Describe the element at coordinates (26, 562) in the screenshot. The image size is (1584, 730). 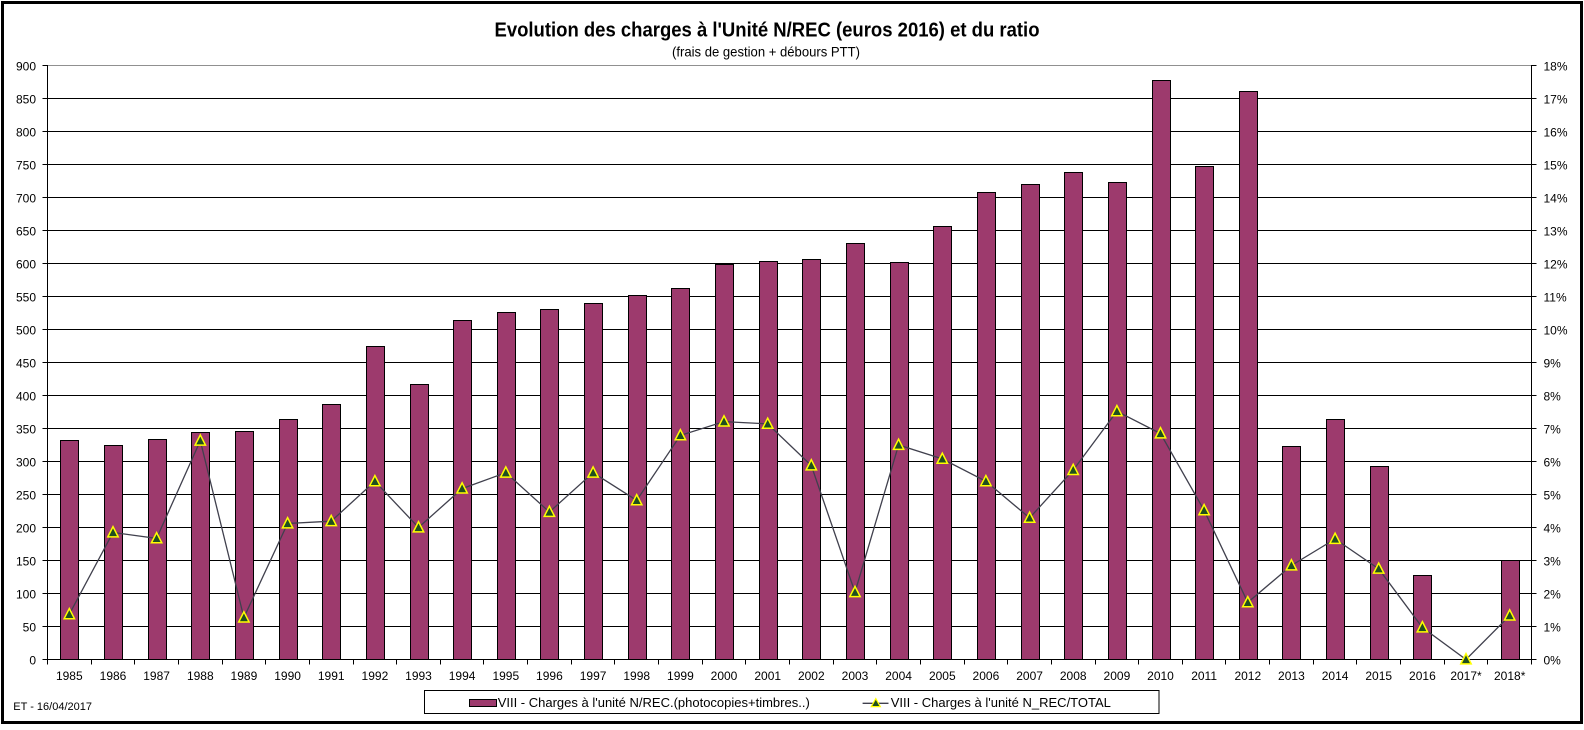
I see `svg-text: 150` at that location.